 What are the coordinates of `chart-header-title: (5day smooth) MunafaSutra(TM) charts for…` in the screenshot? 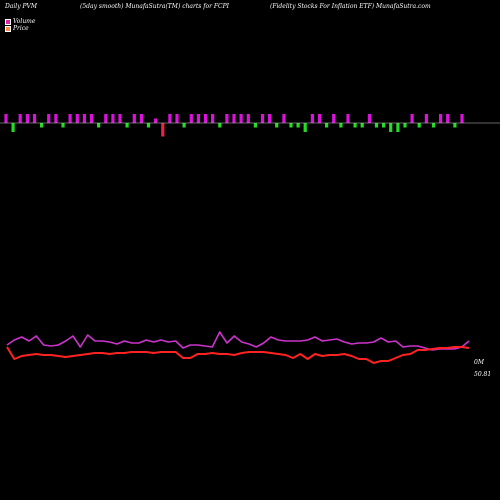 It's located at (155, 6).